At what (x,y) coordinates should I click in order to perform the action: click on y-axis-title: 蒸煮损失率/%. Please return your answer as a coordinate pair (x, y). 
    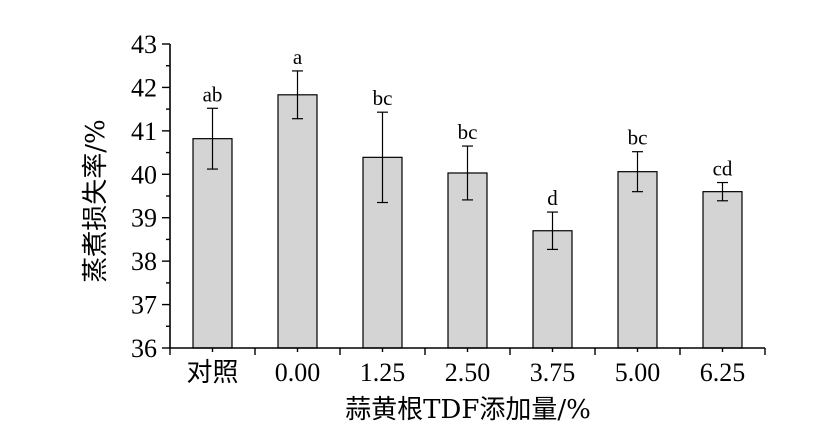
    Looking at the image, I should click on (96, 200).